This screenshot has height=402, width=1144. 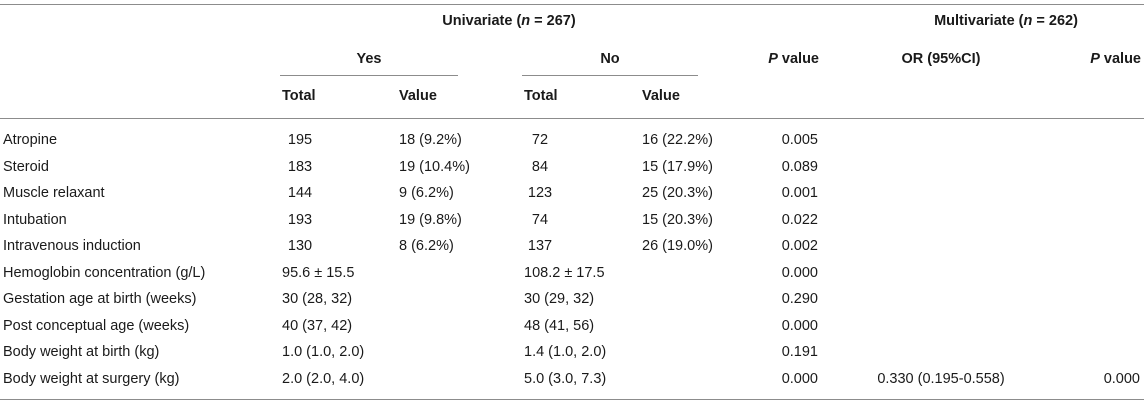 I want to click on no-total-cell: 108.2 ± 17.5, so click(x=564, y=272).